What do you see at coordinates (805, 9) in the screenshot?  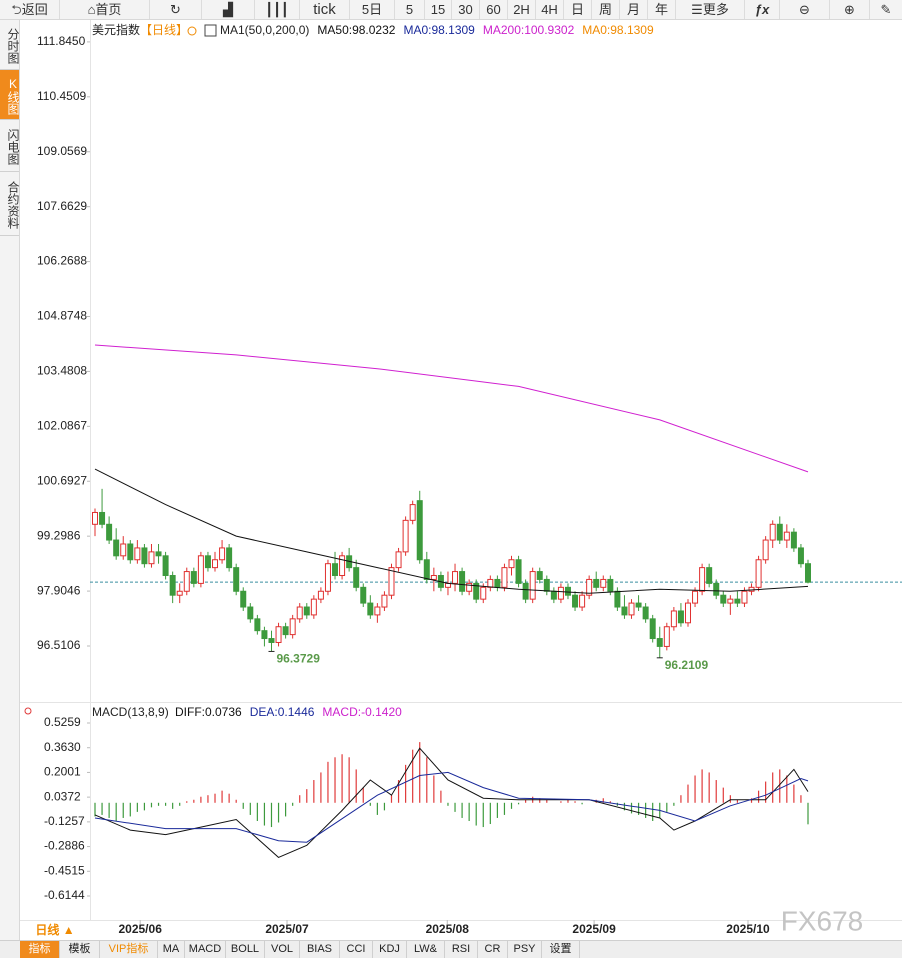 I see `zoom-out-button: ⊖` at bounding box center [805, 9].